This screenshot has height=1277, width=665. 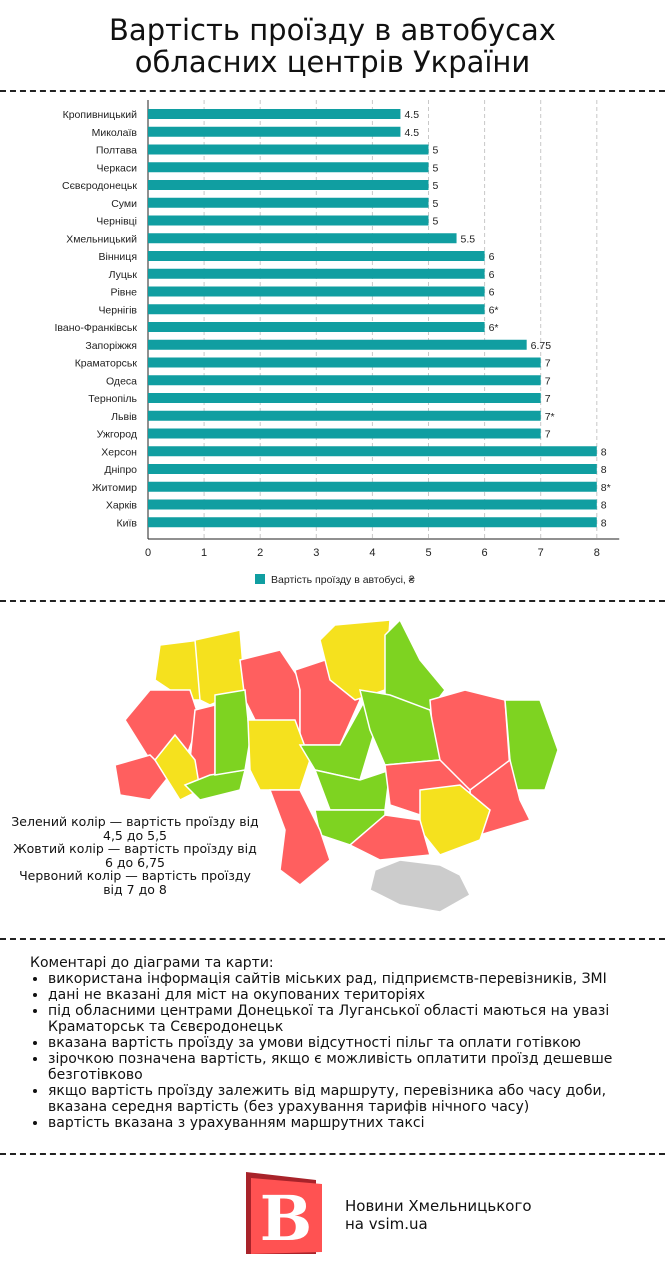 I want to click on region-crimea, so click(x=420, y=886).